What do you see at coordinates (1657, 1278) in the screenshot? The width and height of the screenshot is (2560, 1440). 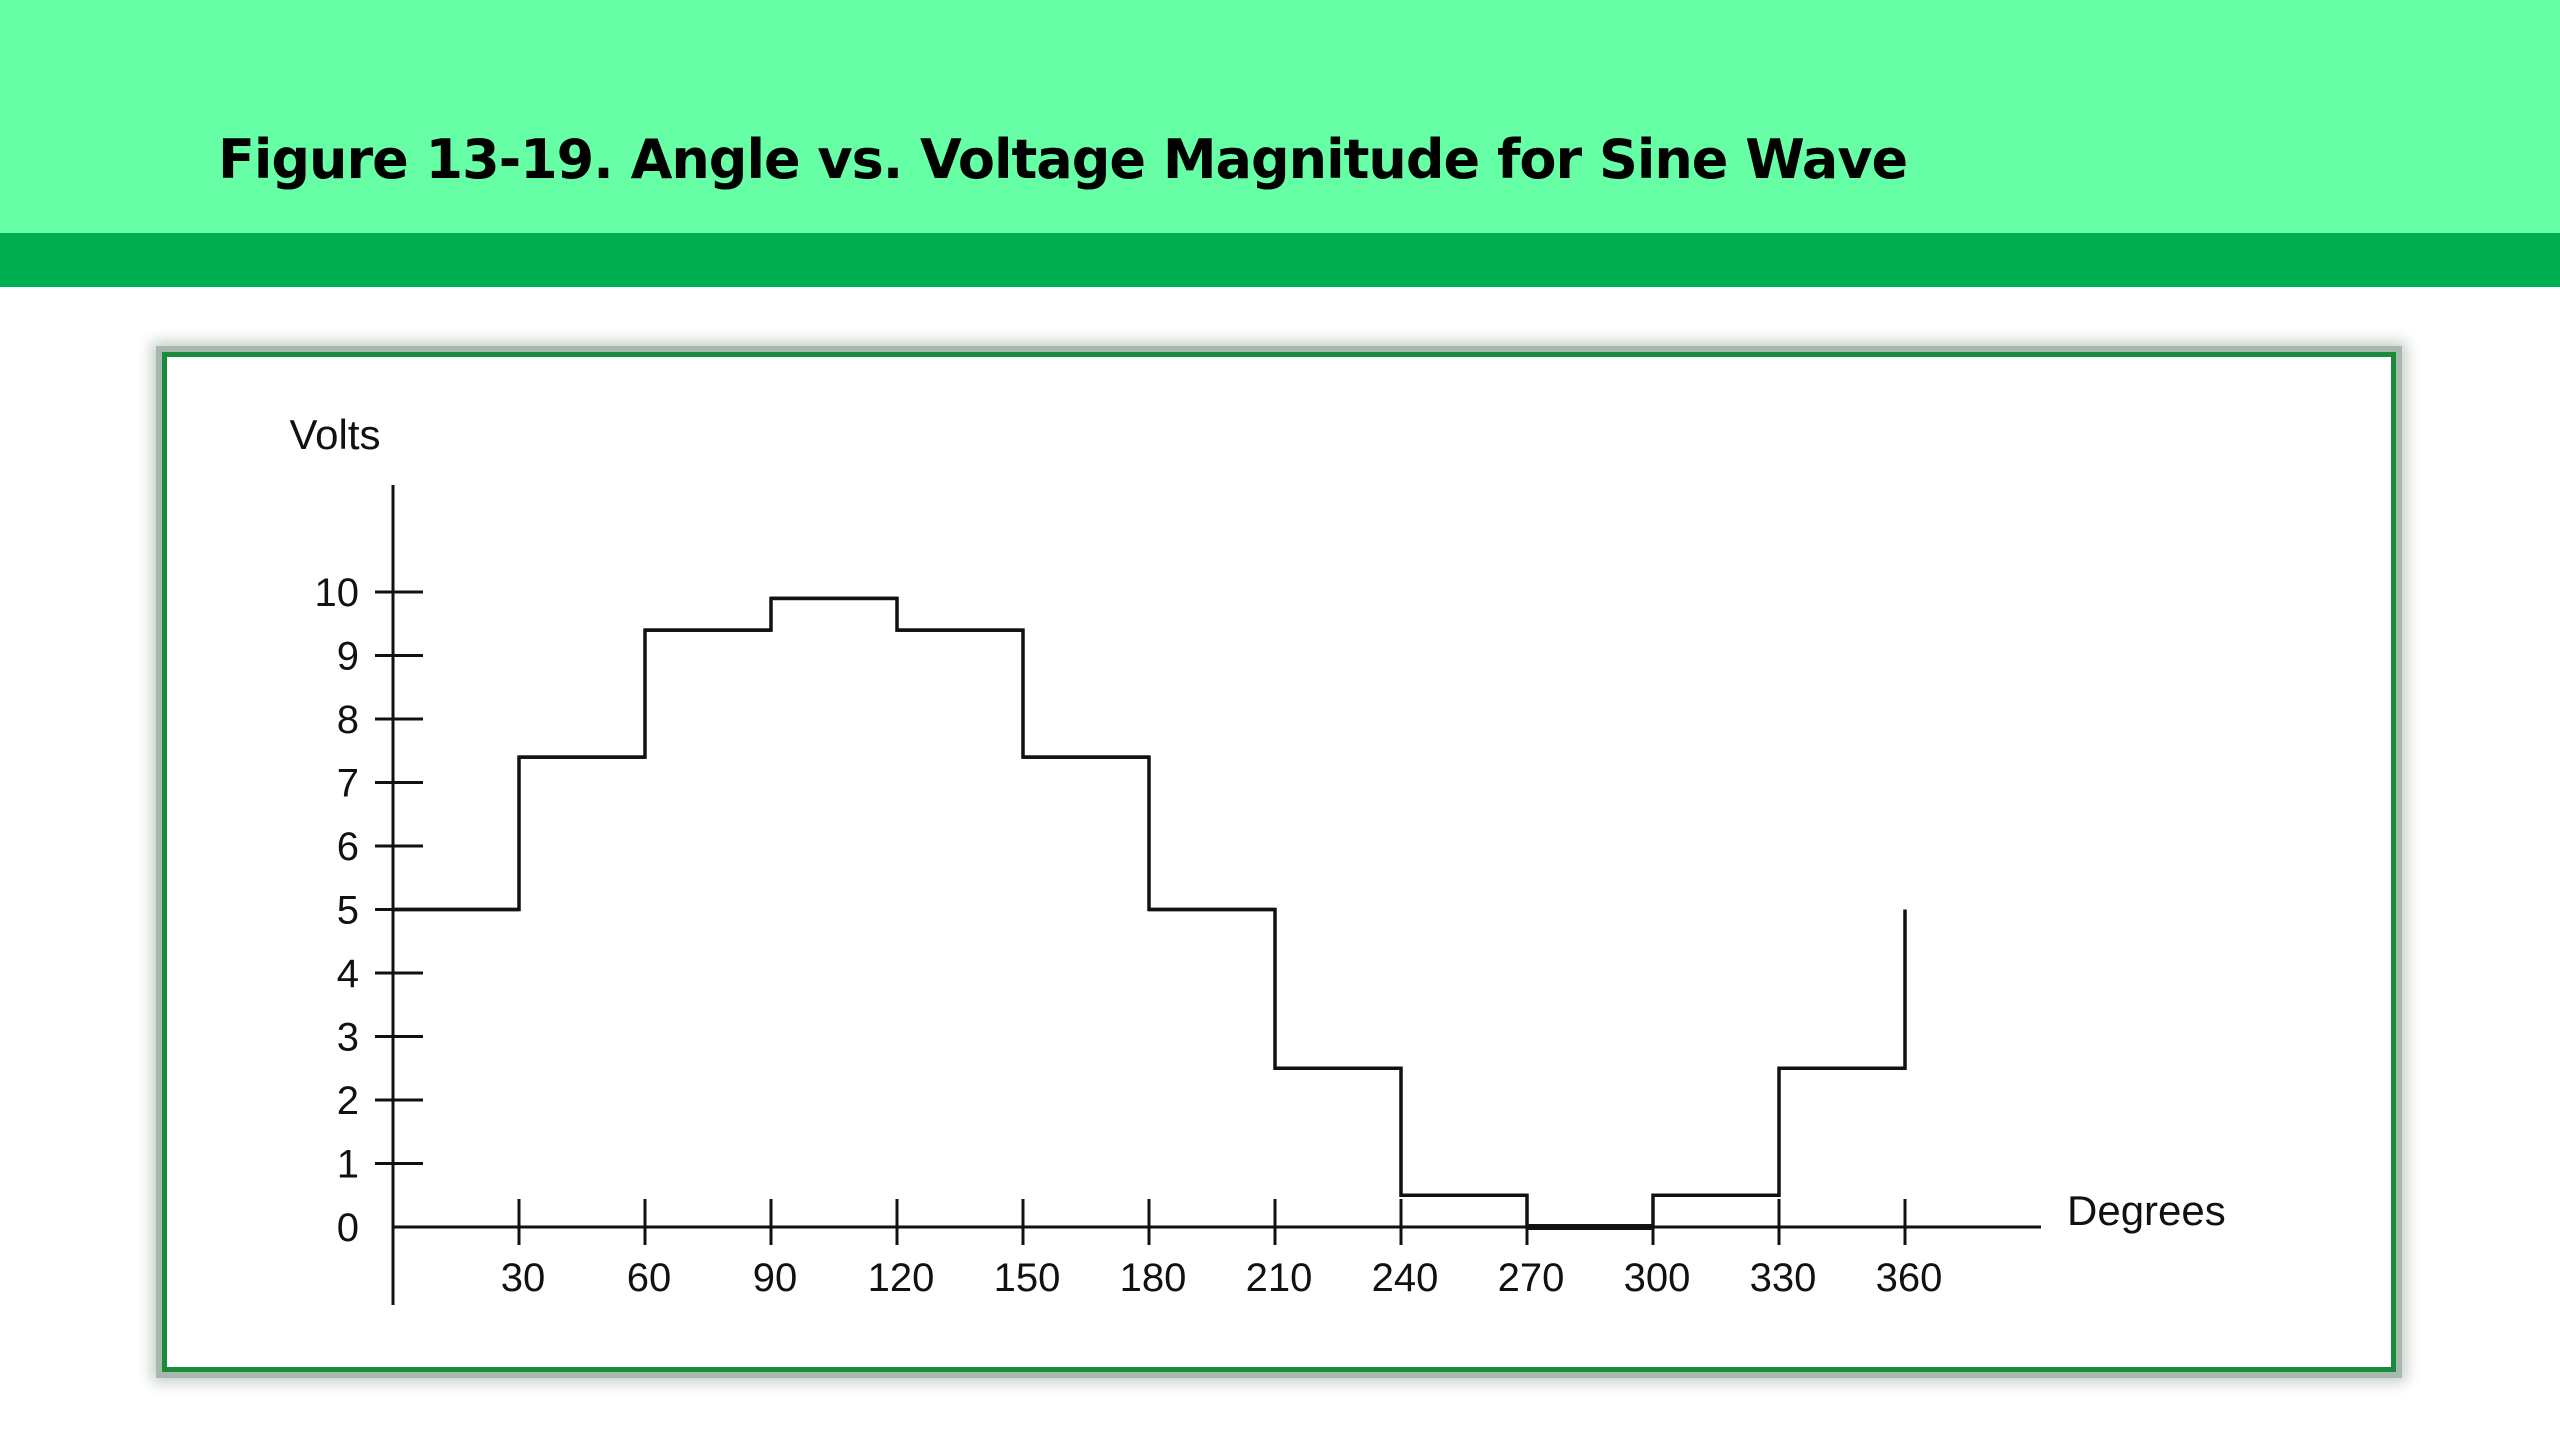 I see `x-tick-label: 300` at bounding box center [1657, 1278].